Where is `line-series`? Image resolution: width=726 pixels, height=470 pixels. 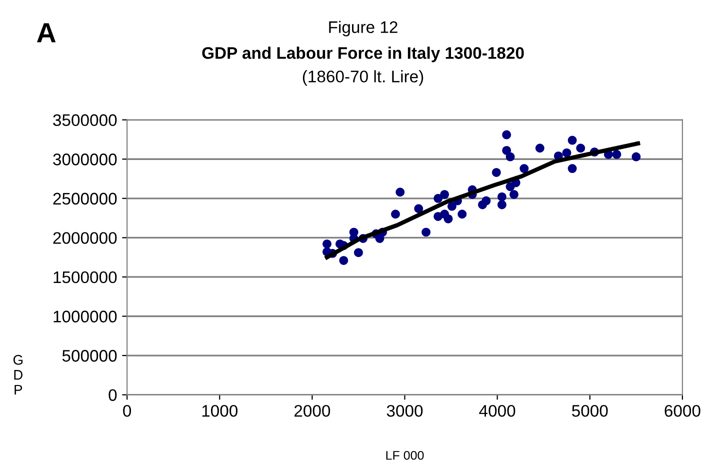 line-series is located at coordinates (482, 200).